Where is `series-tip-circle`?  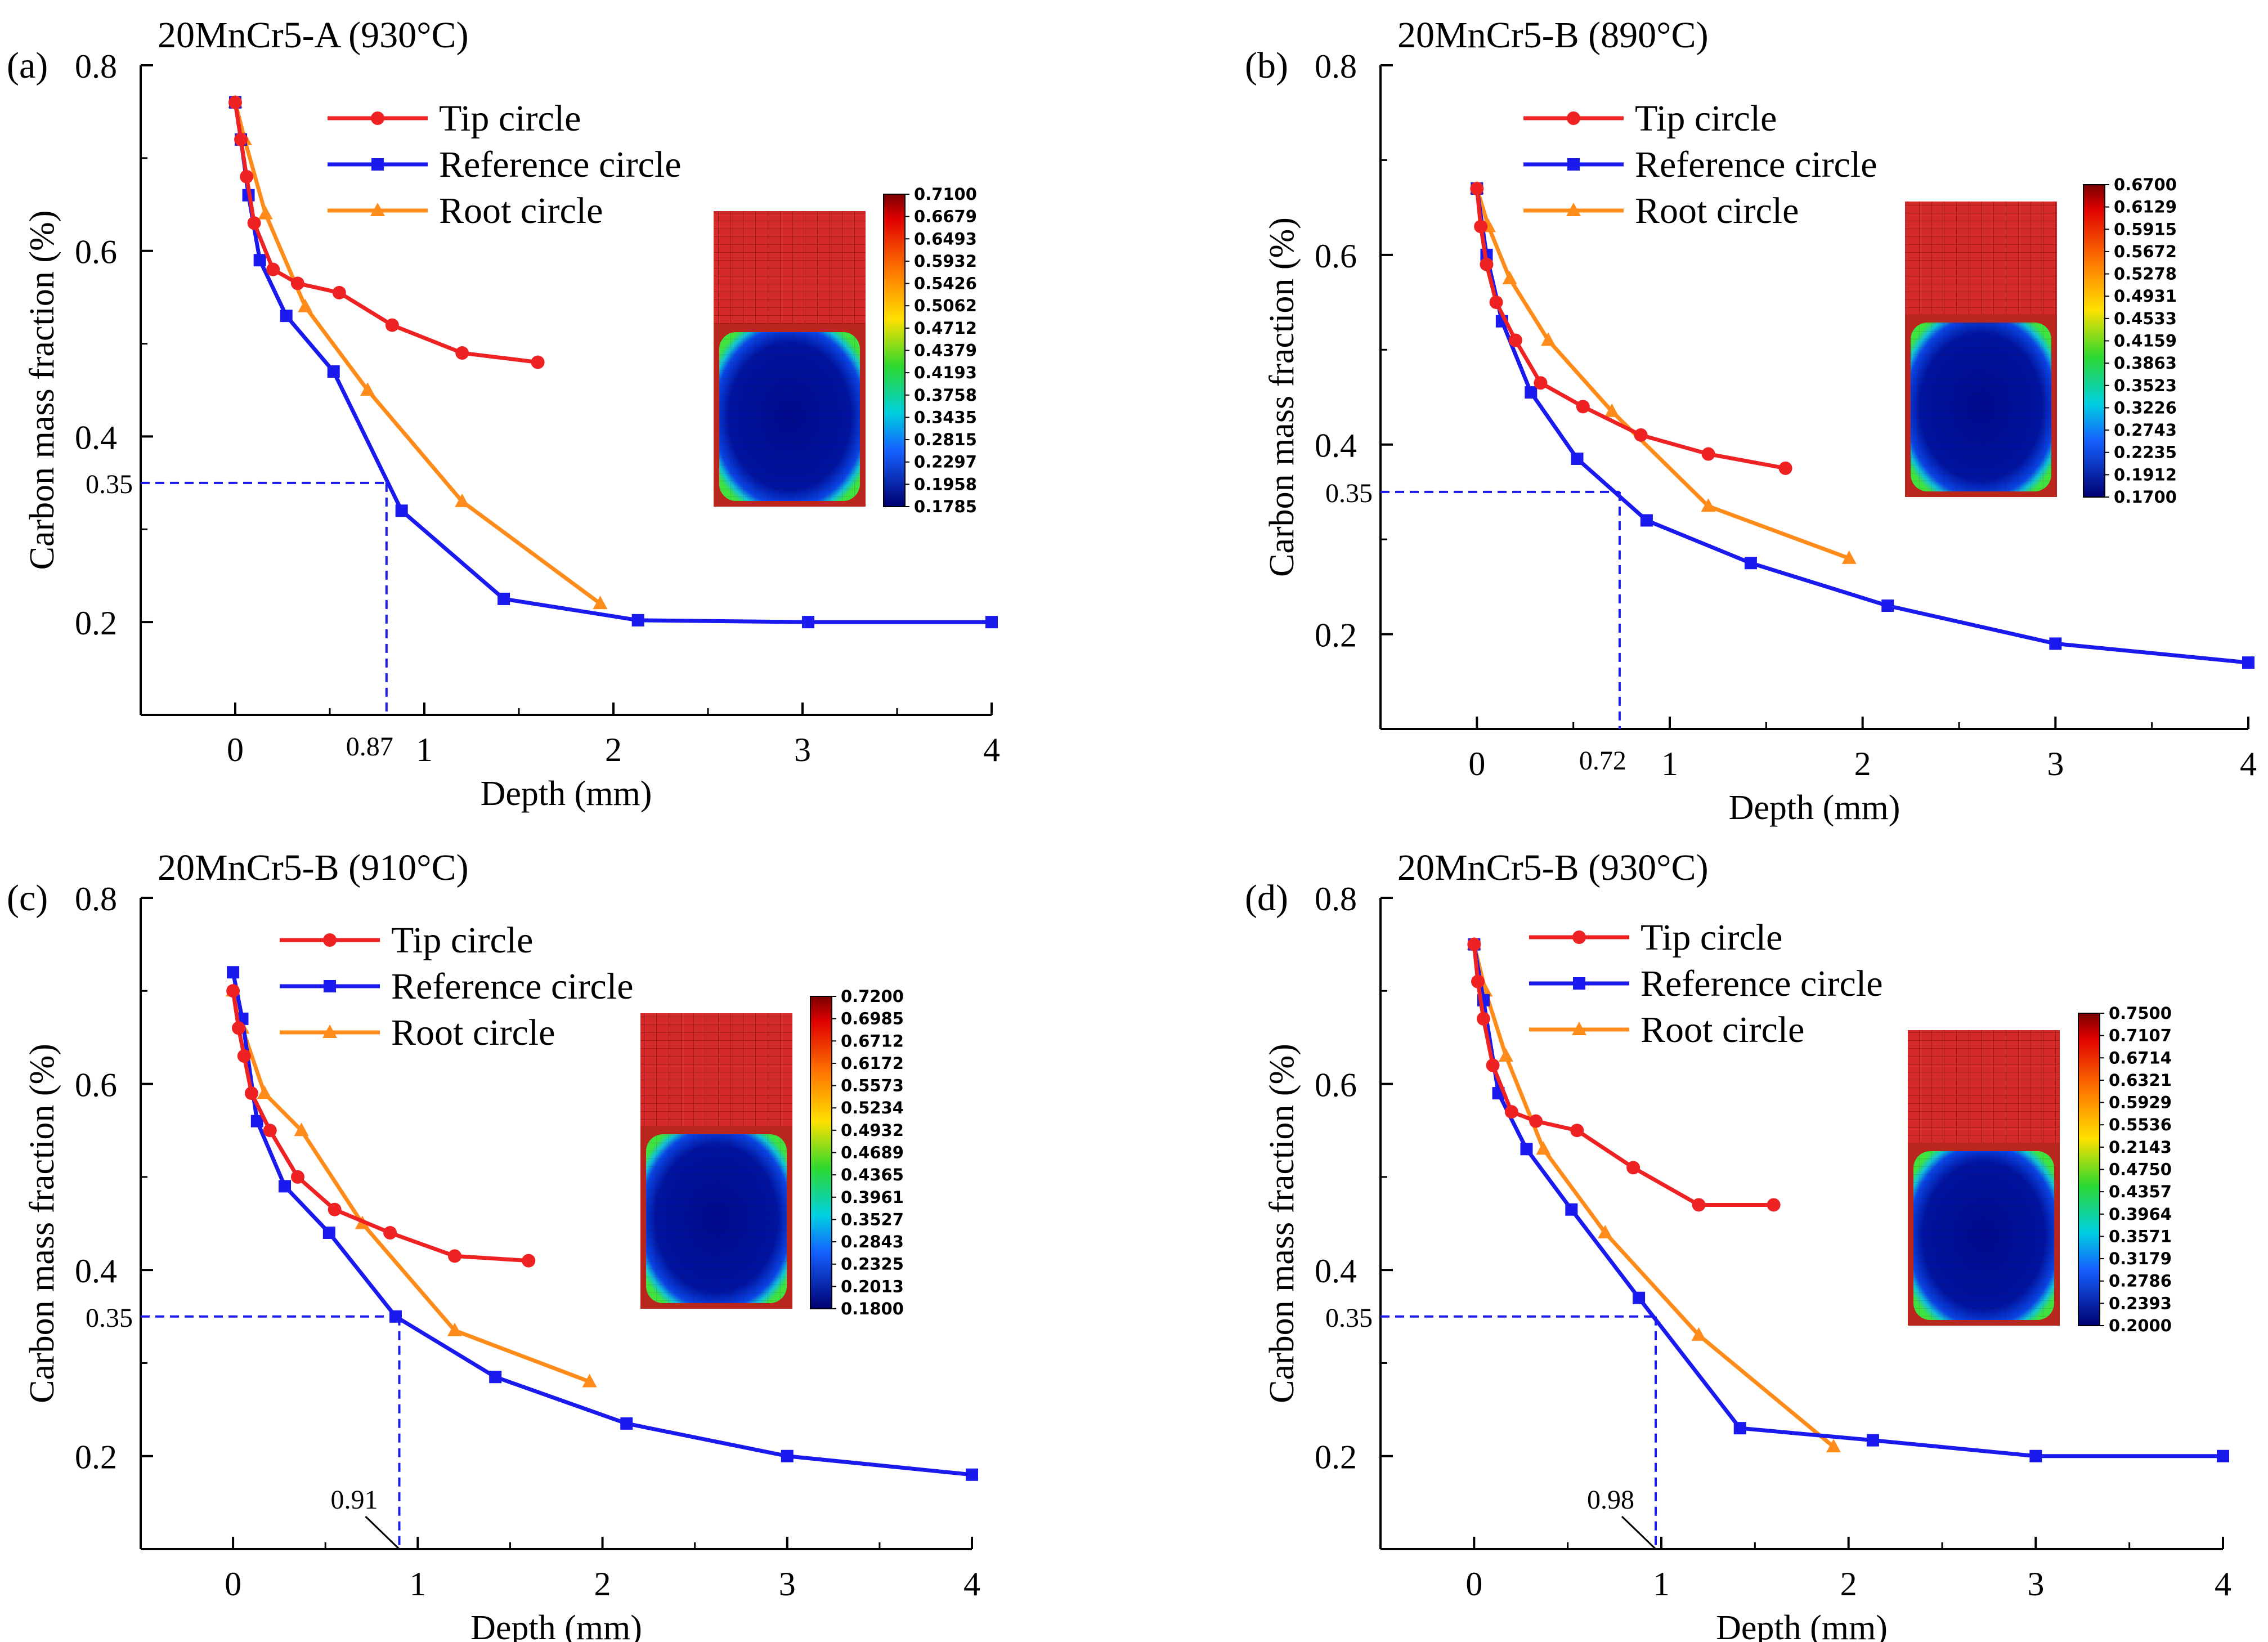 series-tip-circle is located at coordinates (1631, 328).